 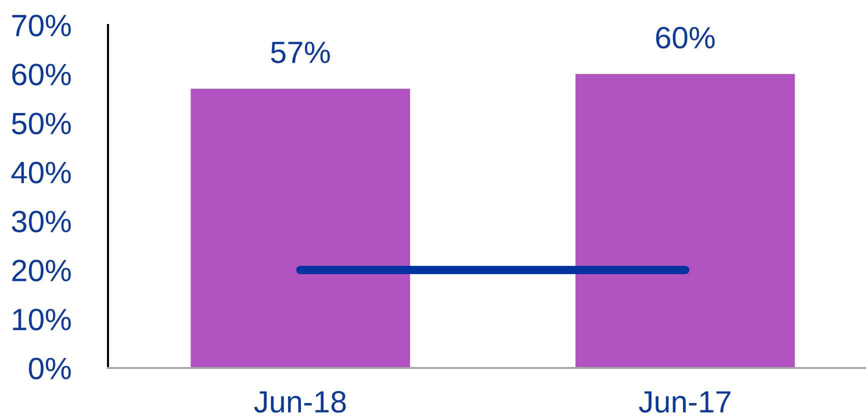 What do you see at coordinates (41, 25) in the screenshot?
I see `y-tick-label: 70%` at bounding box center [41, 25].